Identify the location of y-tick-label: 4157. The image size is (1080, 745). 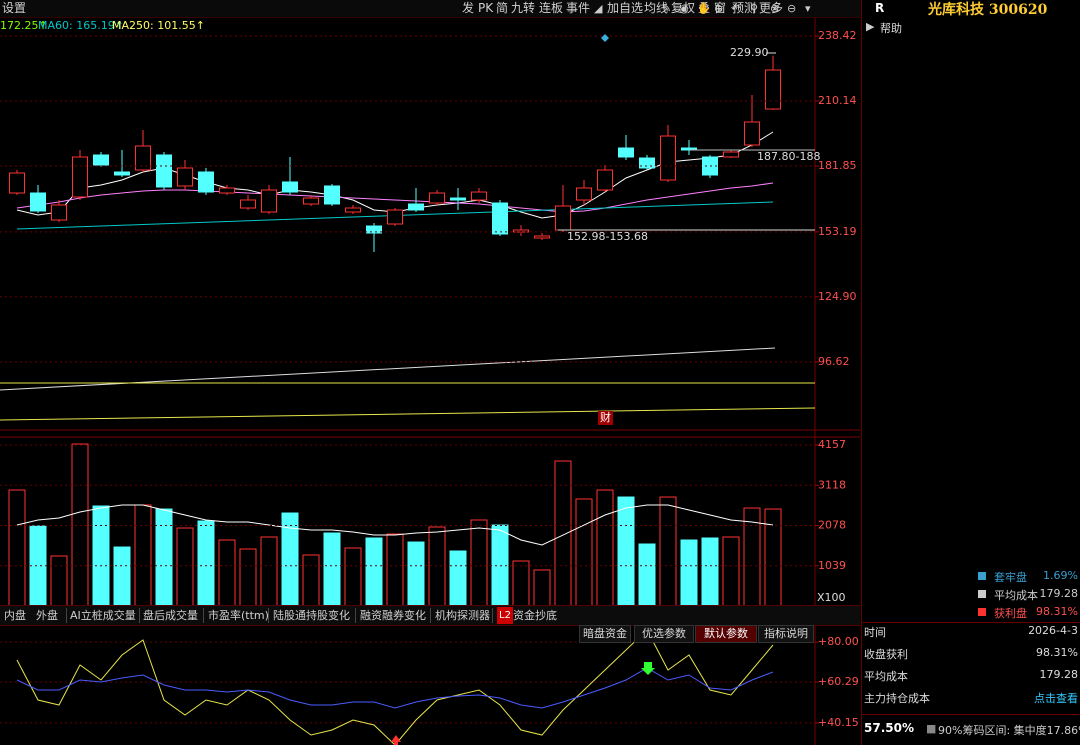
(832, 444).